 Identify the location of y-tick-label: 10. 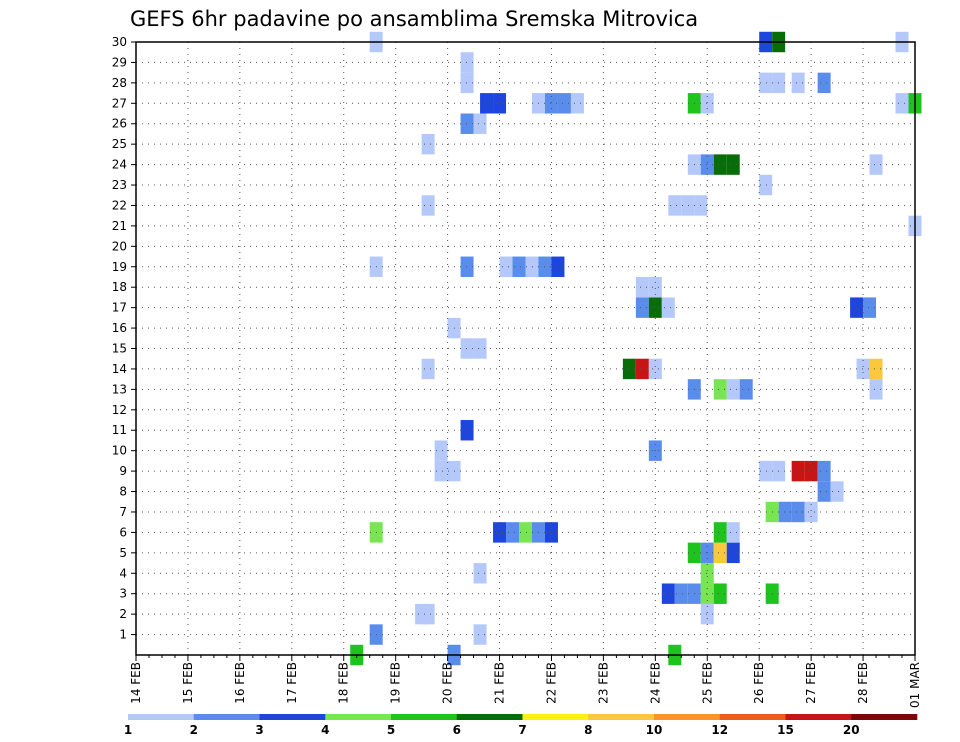
(119, 451).